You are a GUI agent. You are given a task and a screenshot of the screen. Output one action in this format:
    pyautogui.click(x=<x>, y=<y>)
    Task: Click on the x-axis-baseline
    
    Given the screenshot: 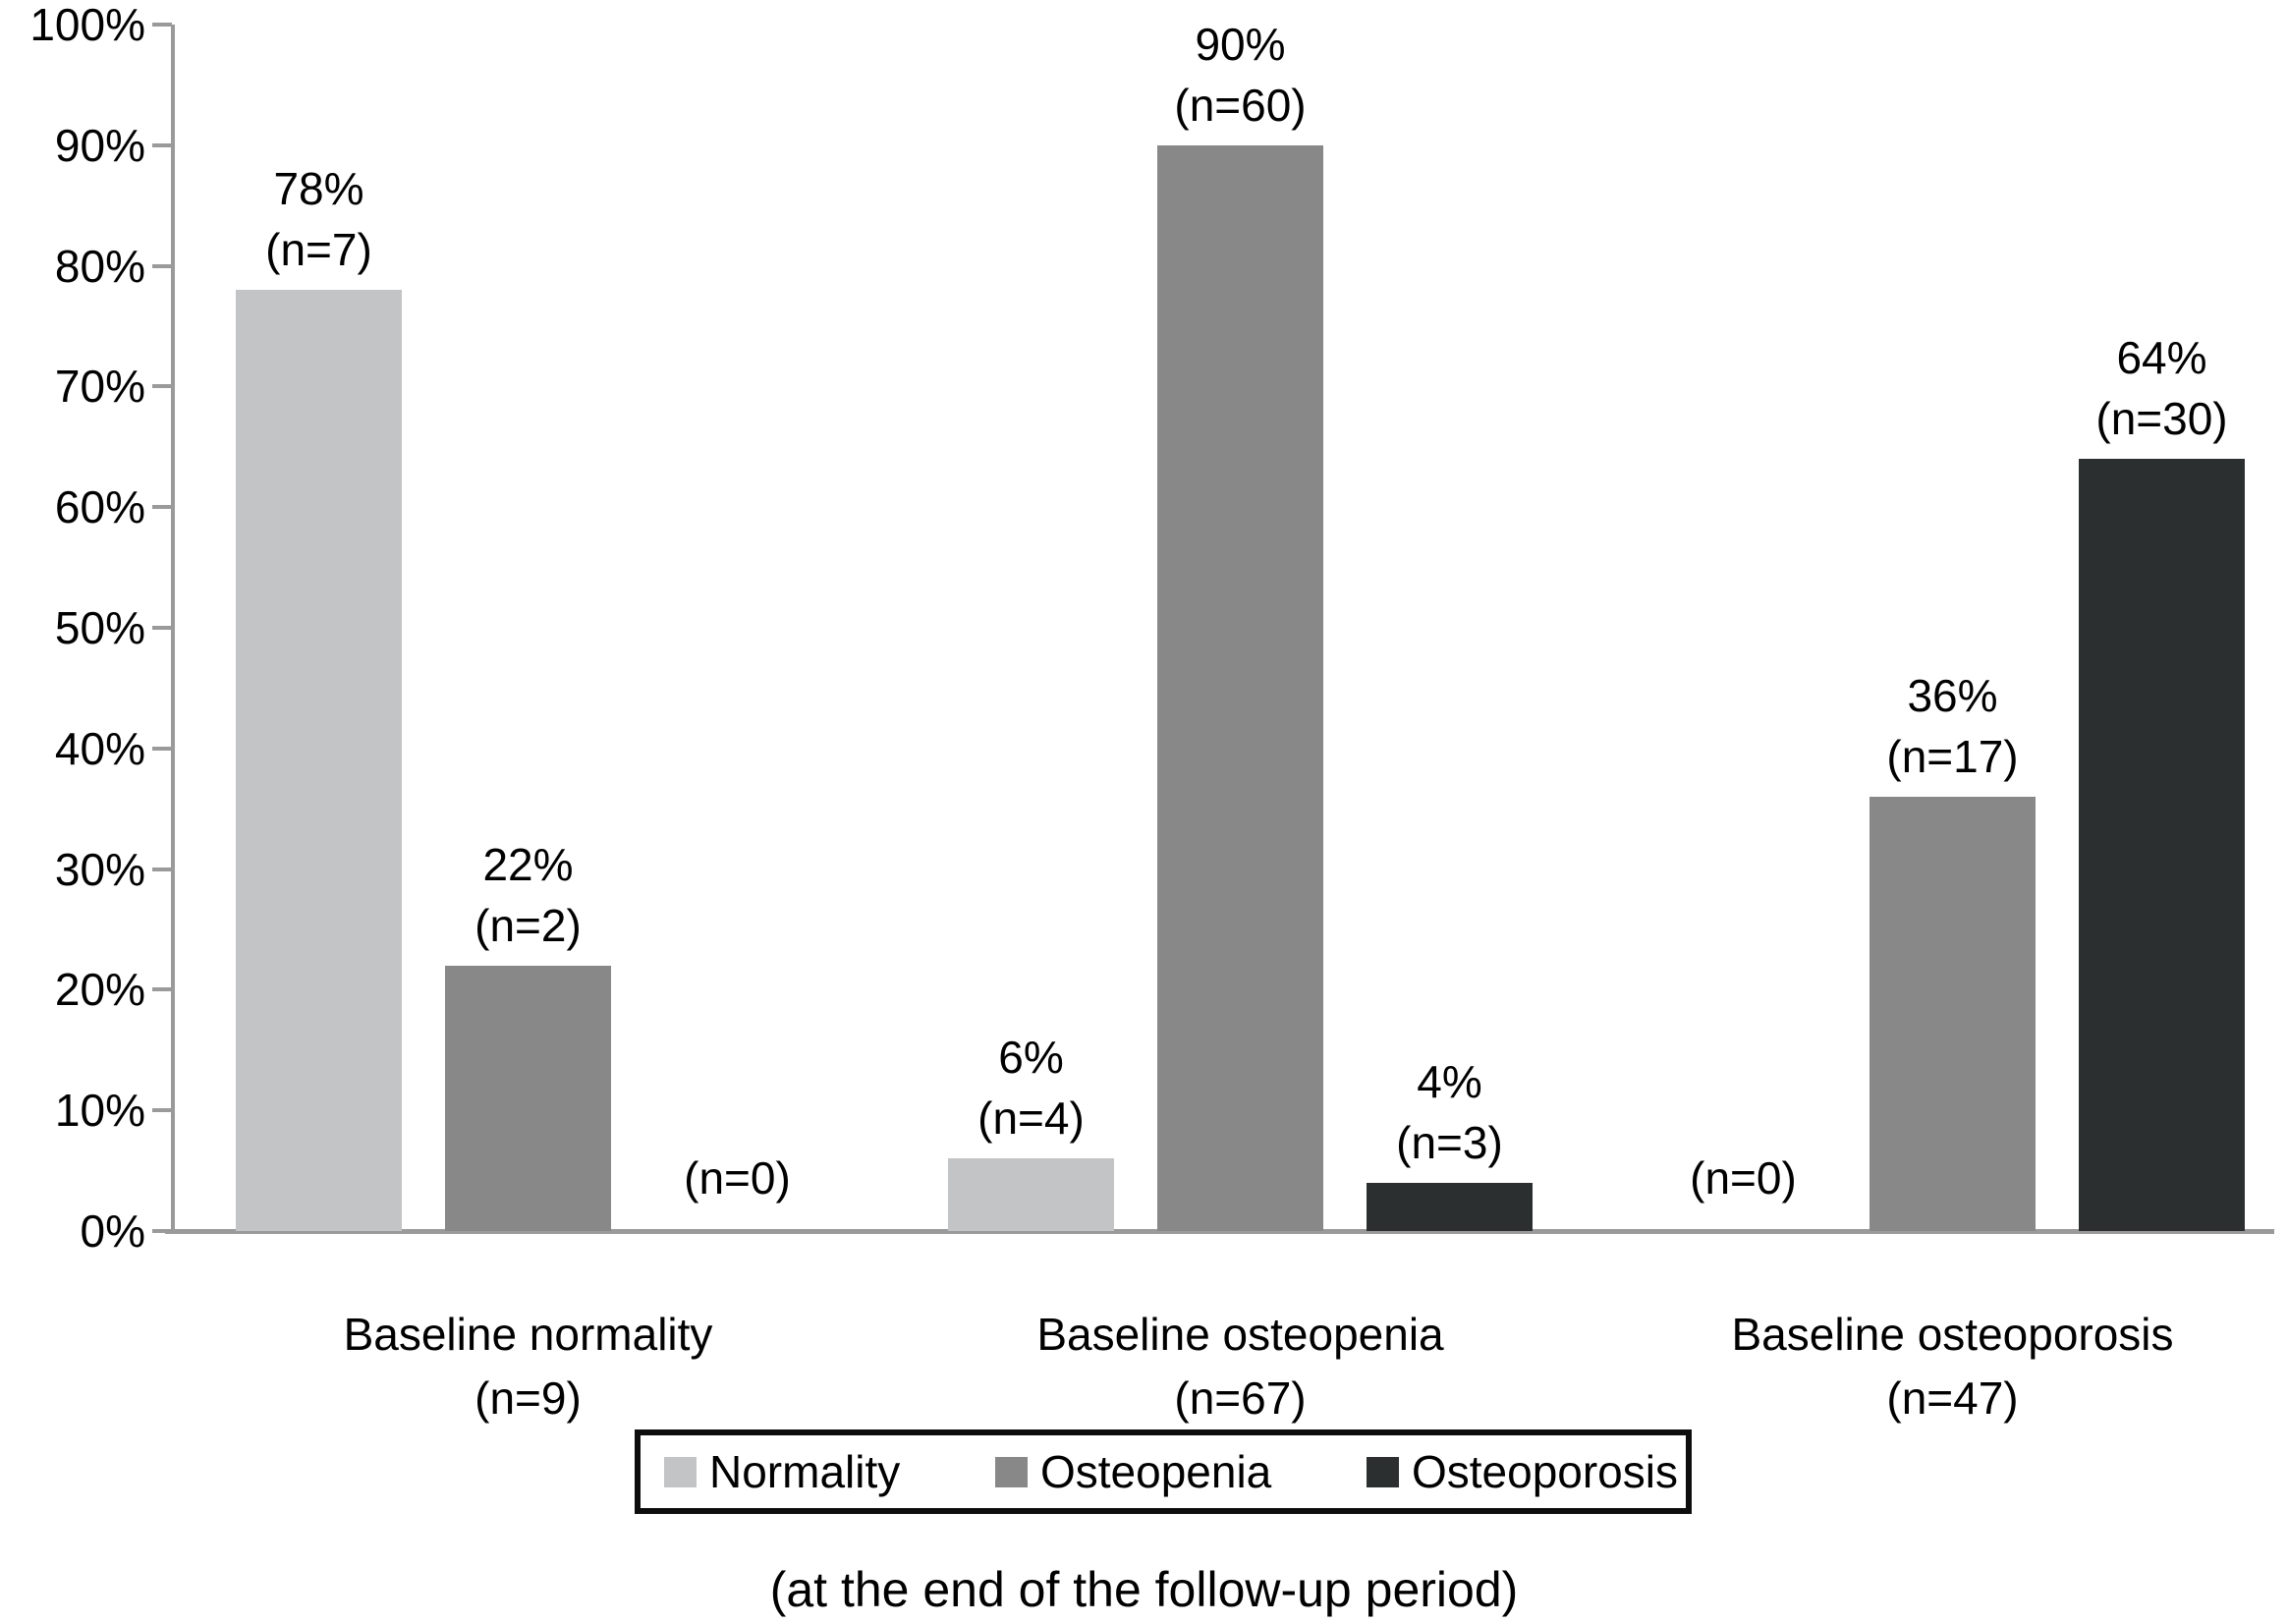 What is the action you would take?
    pyautogui.click(x=1219, y=1231)
    